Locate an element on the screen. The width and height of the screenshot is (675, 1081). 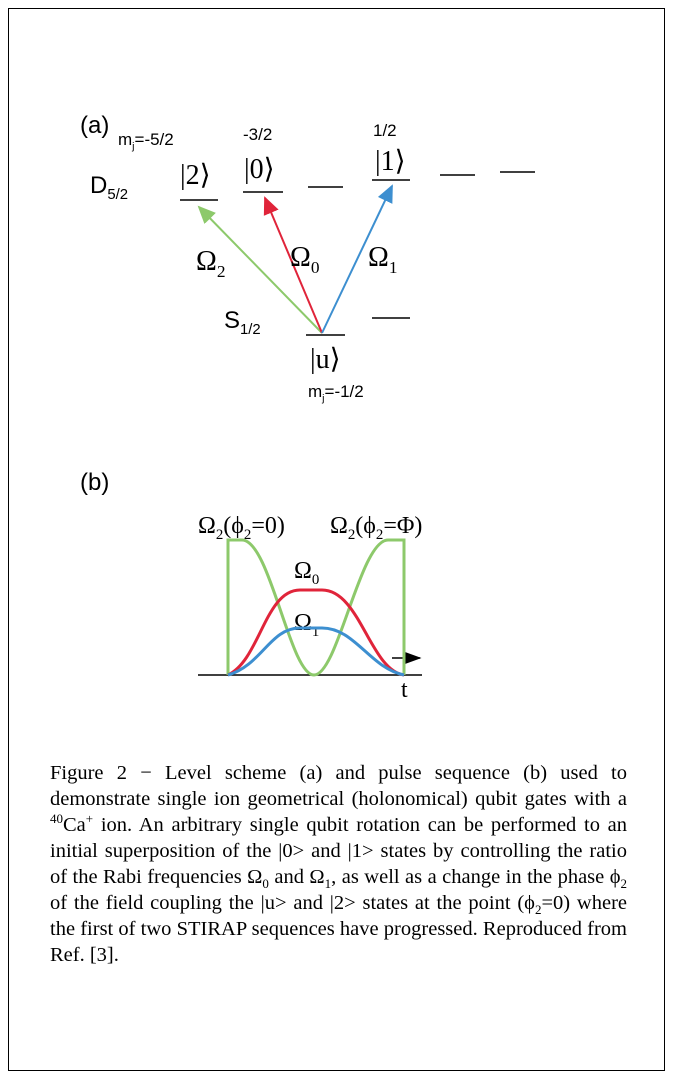
level-label: S1/2 is located at coordinates (242, 322).